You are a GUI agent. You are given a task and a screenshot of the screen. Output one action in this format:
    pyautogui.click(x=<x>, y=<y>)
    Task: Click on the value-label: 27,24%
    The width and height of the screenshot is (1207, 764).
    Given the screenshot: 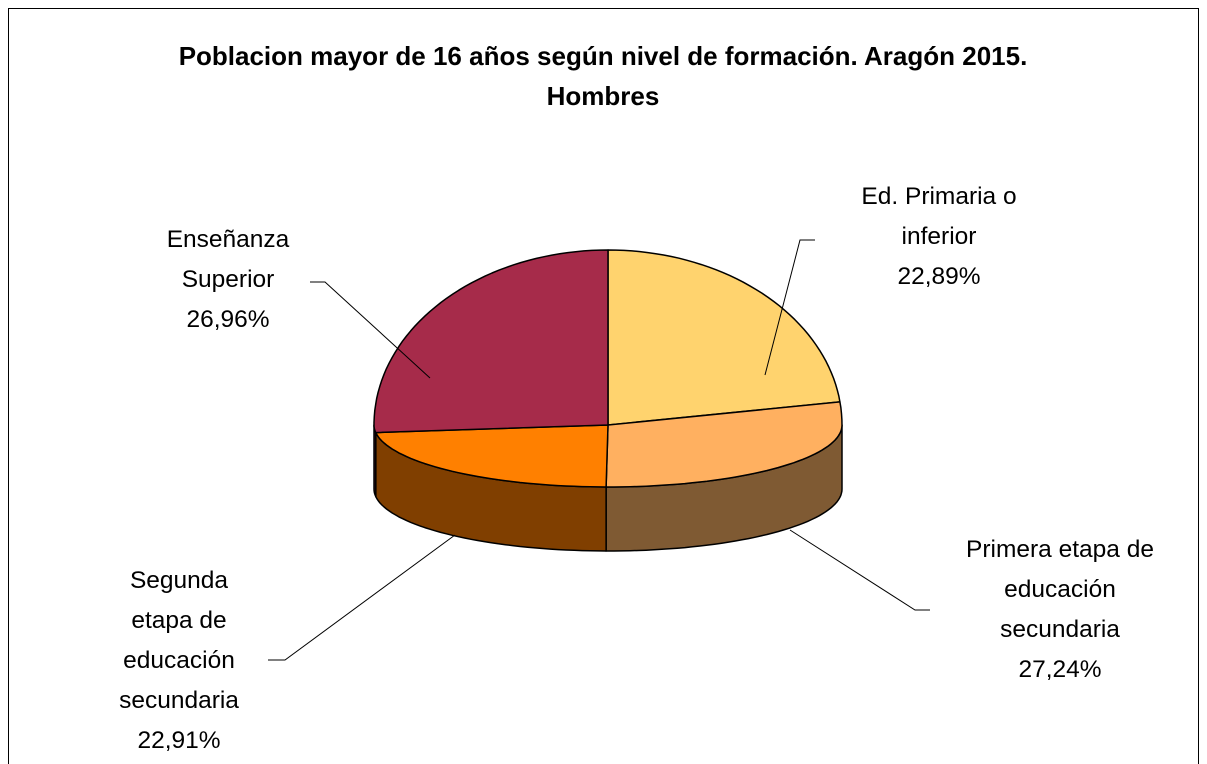 What is the action you would take?
    pyautogui.click(x=1060, y=669)
    